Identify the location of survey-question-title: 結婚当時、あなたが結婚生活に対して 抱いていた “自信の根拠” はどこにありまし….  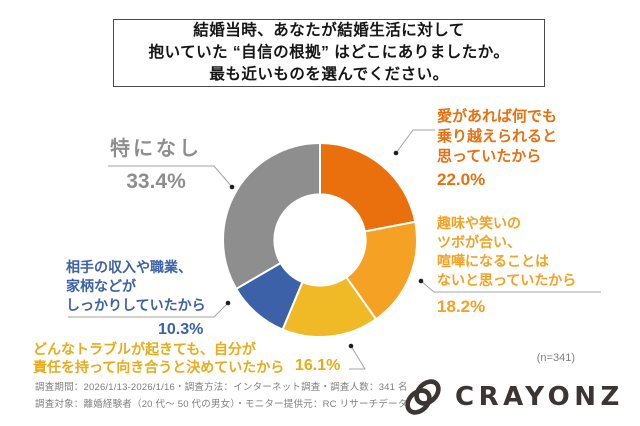
(329, 52).